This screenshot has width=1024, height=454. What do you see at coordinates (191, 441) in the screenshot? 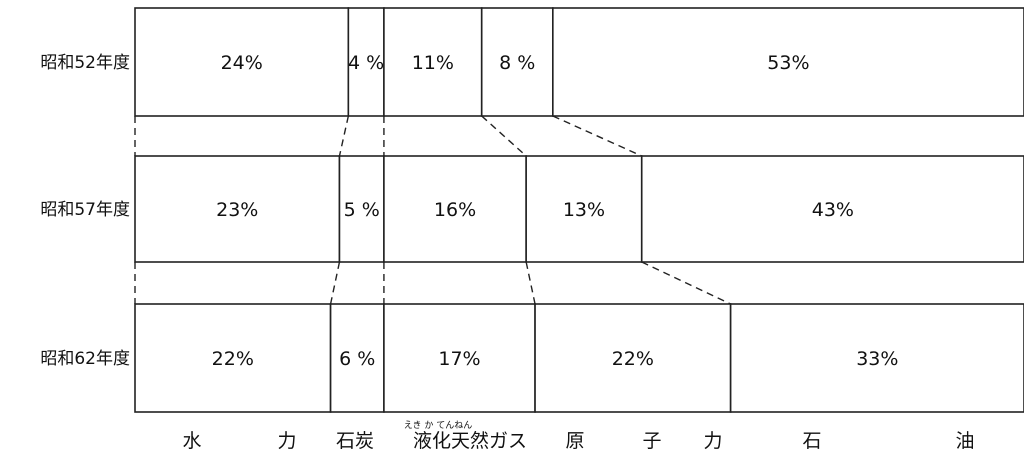
I see `category-label: 水` at bounding box center [191, 441].